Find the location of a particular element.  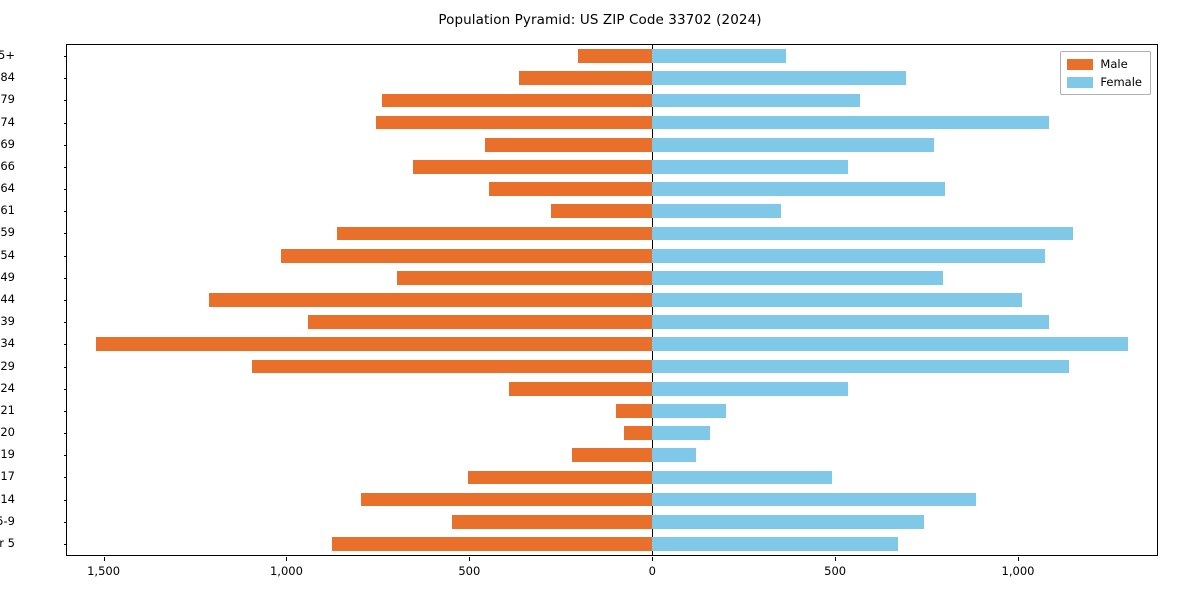

x-axis-tick-label: 1,500 is located at coordinates (104, 571).